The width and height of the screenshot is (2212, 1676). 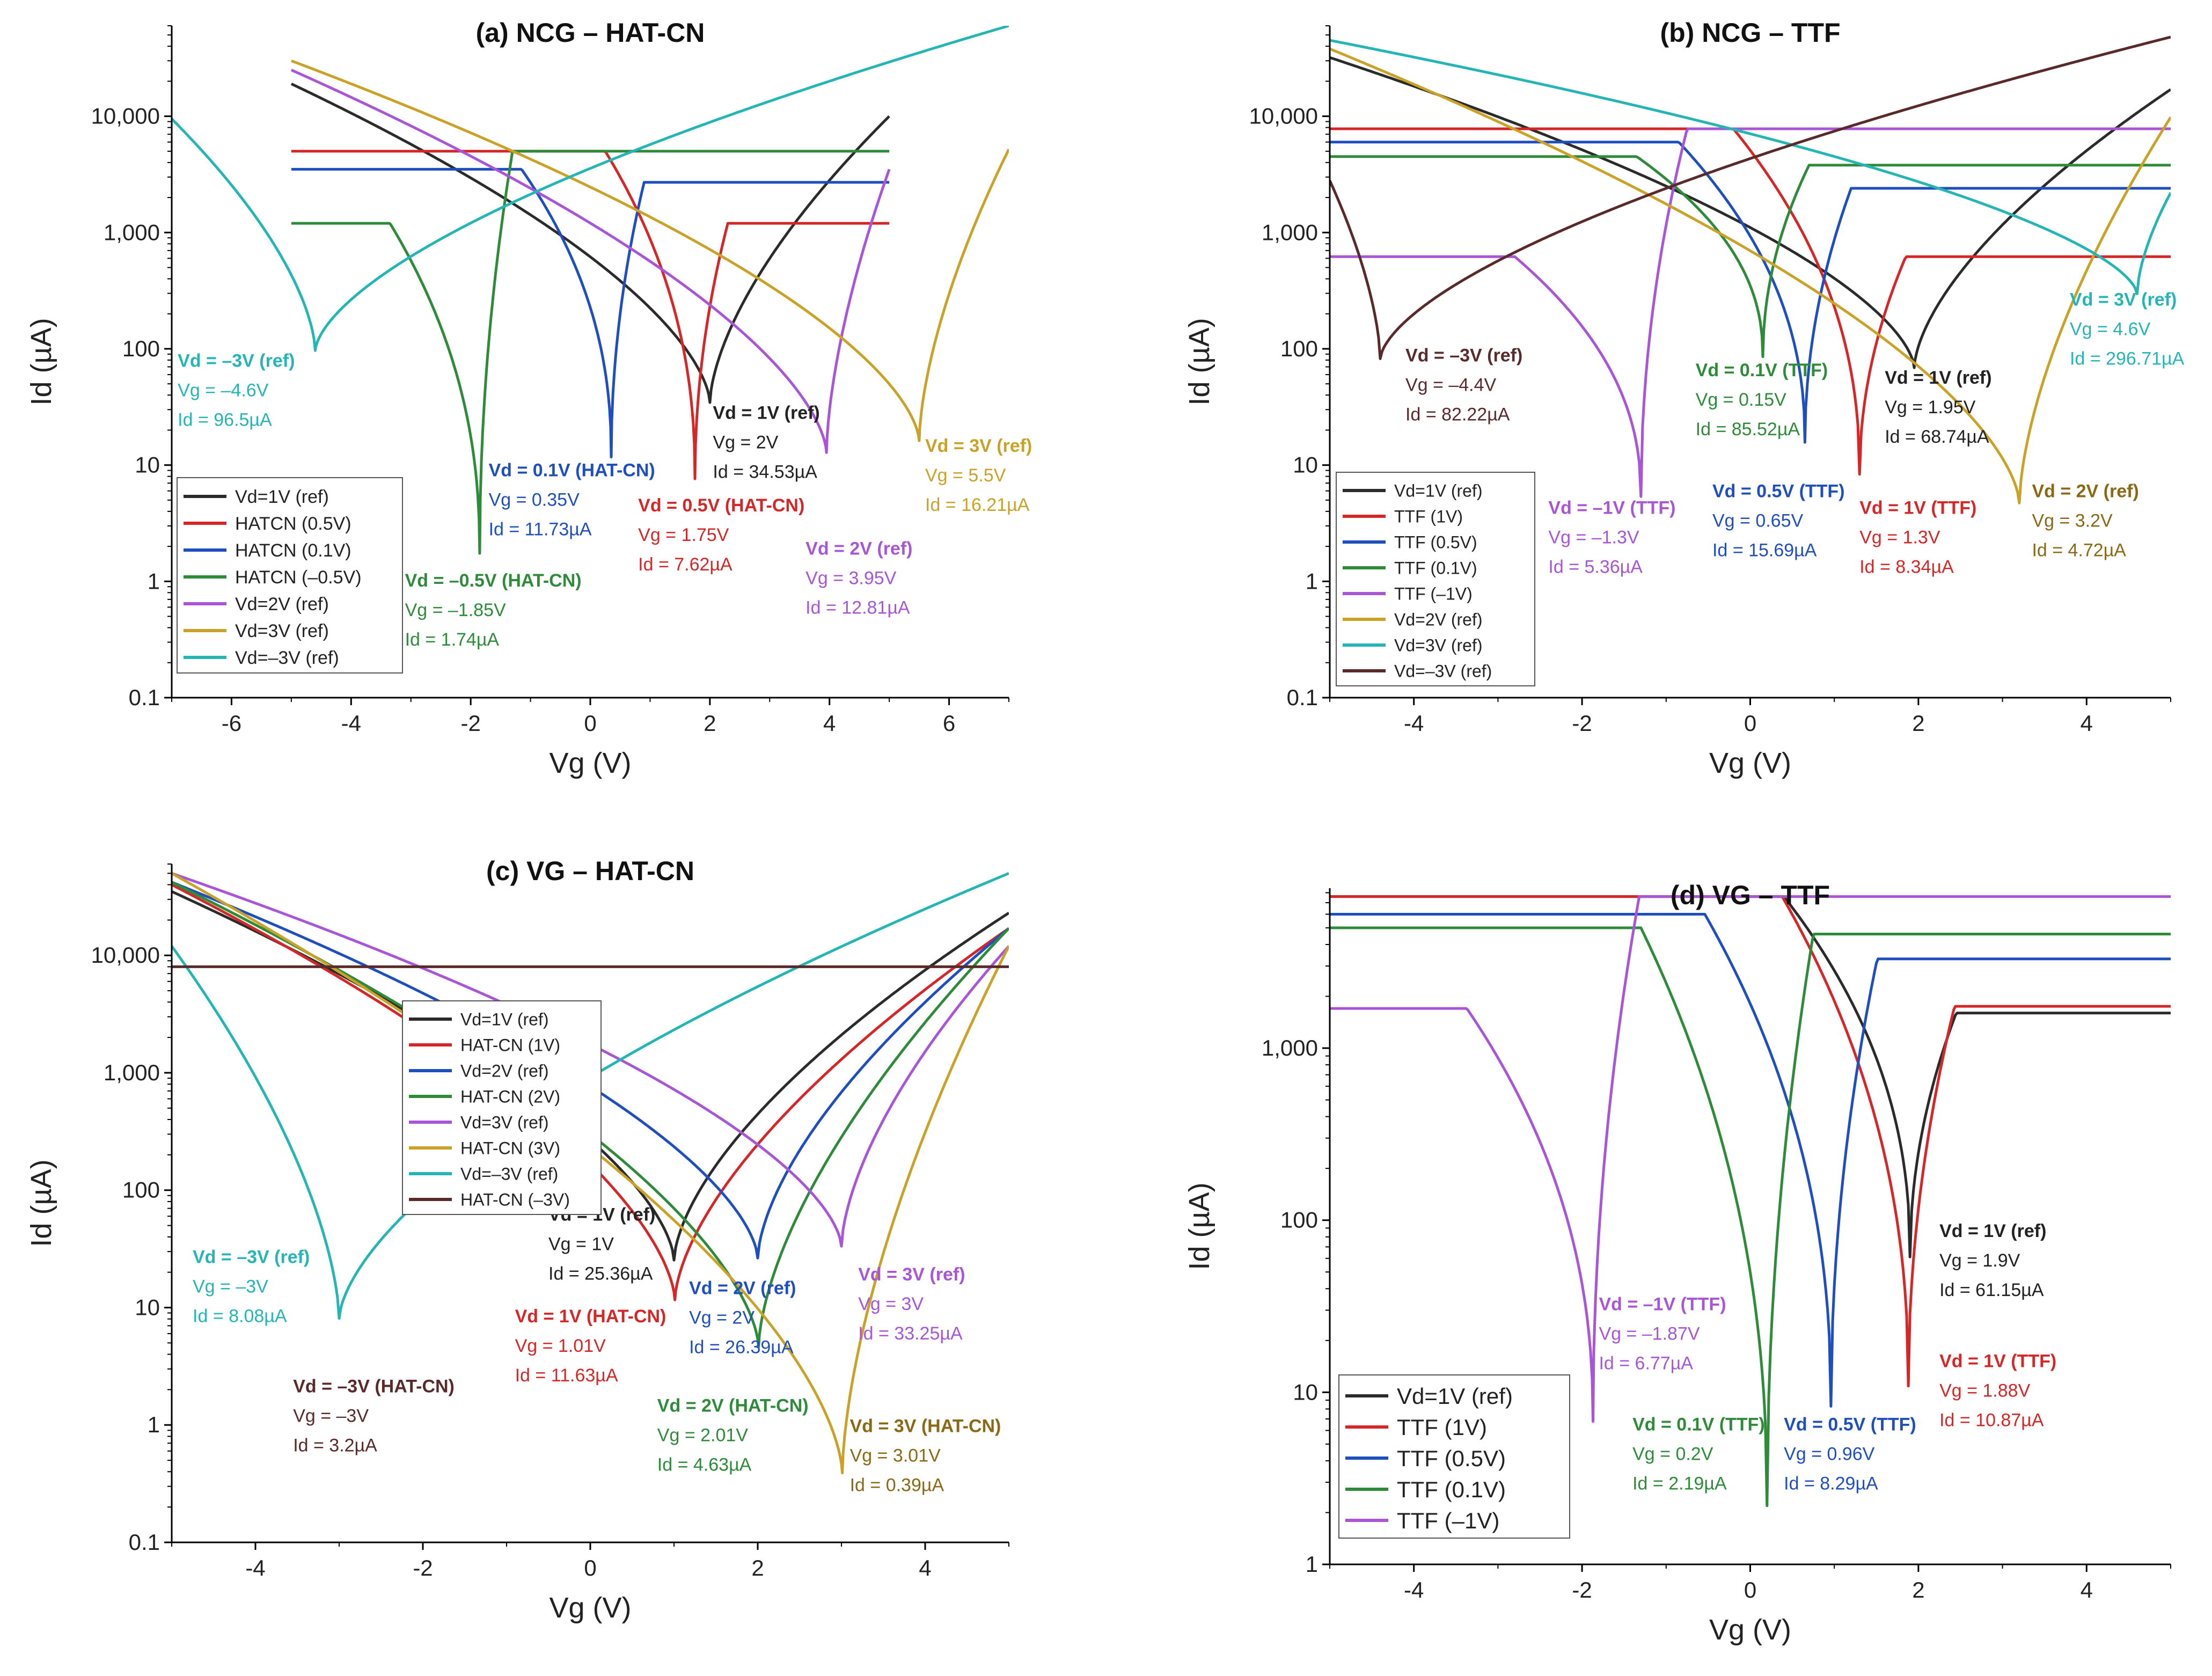 I want to click on annotation-vg: Vg = –4.6V, so click(x=224, y=390).